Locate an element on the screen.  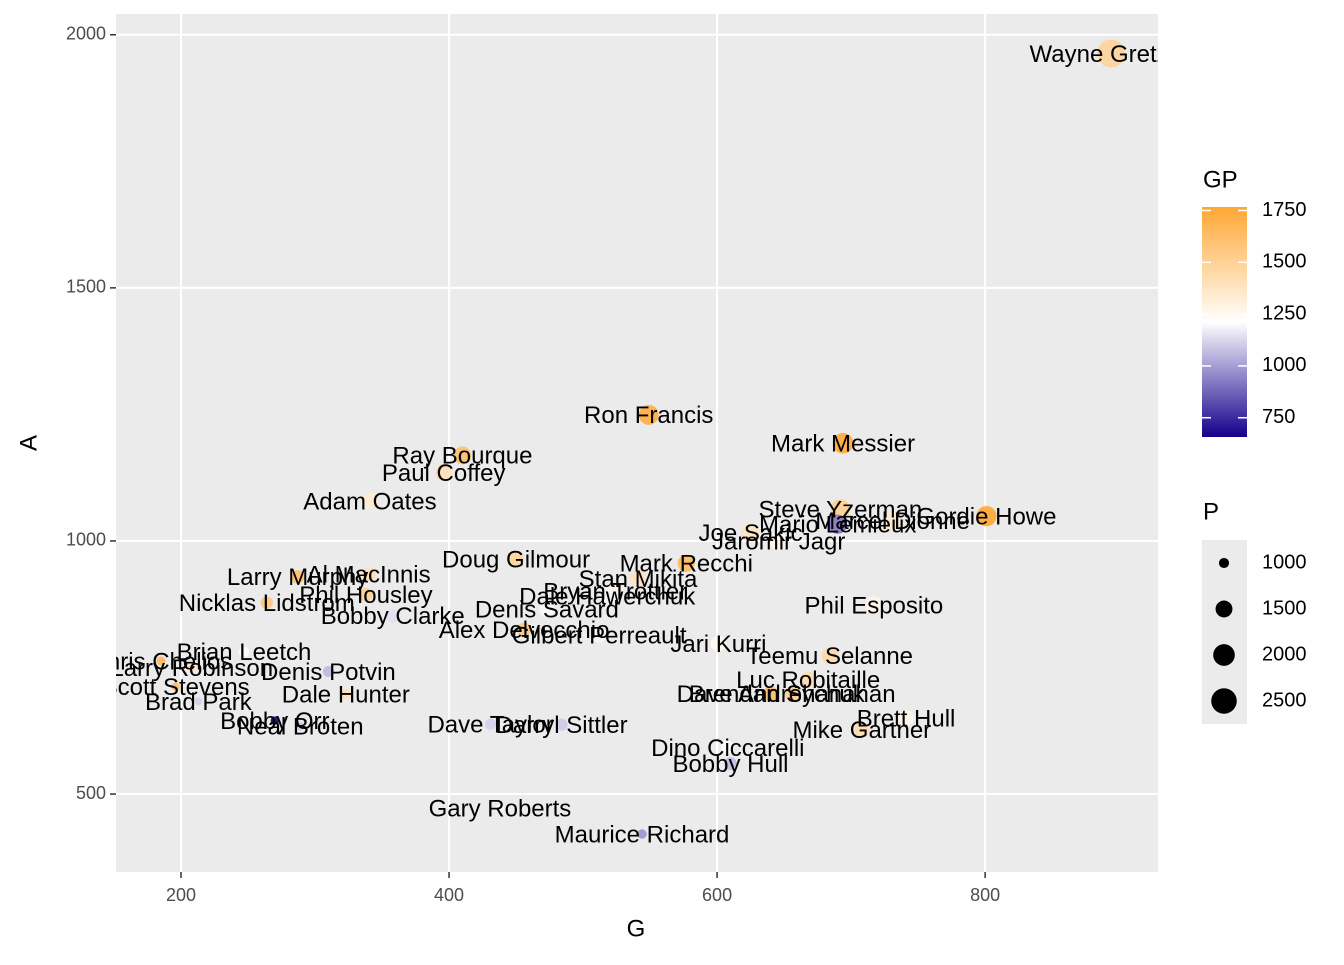
point-label: Larry Robinson is located at coordinates (191, 668).